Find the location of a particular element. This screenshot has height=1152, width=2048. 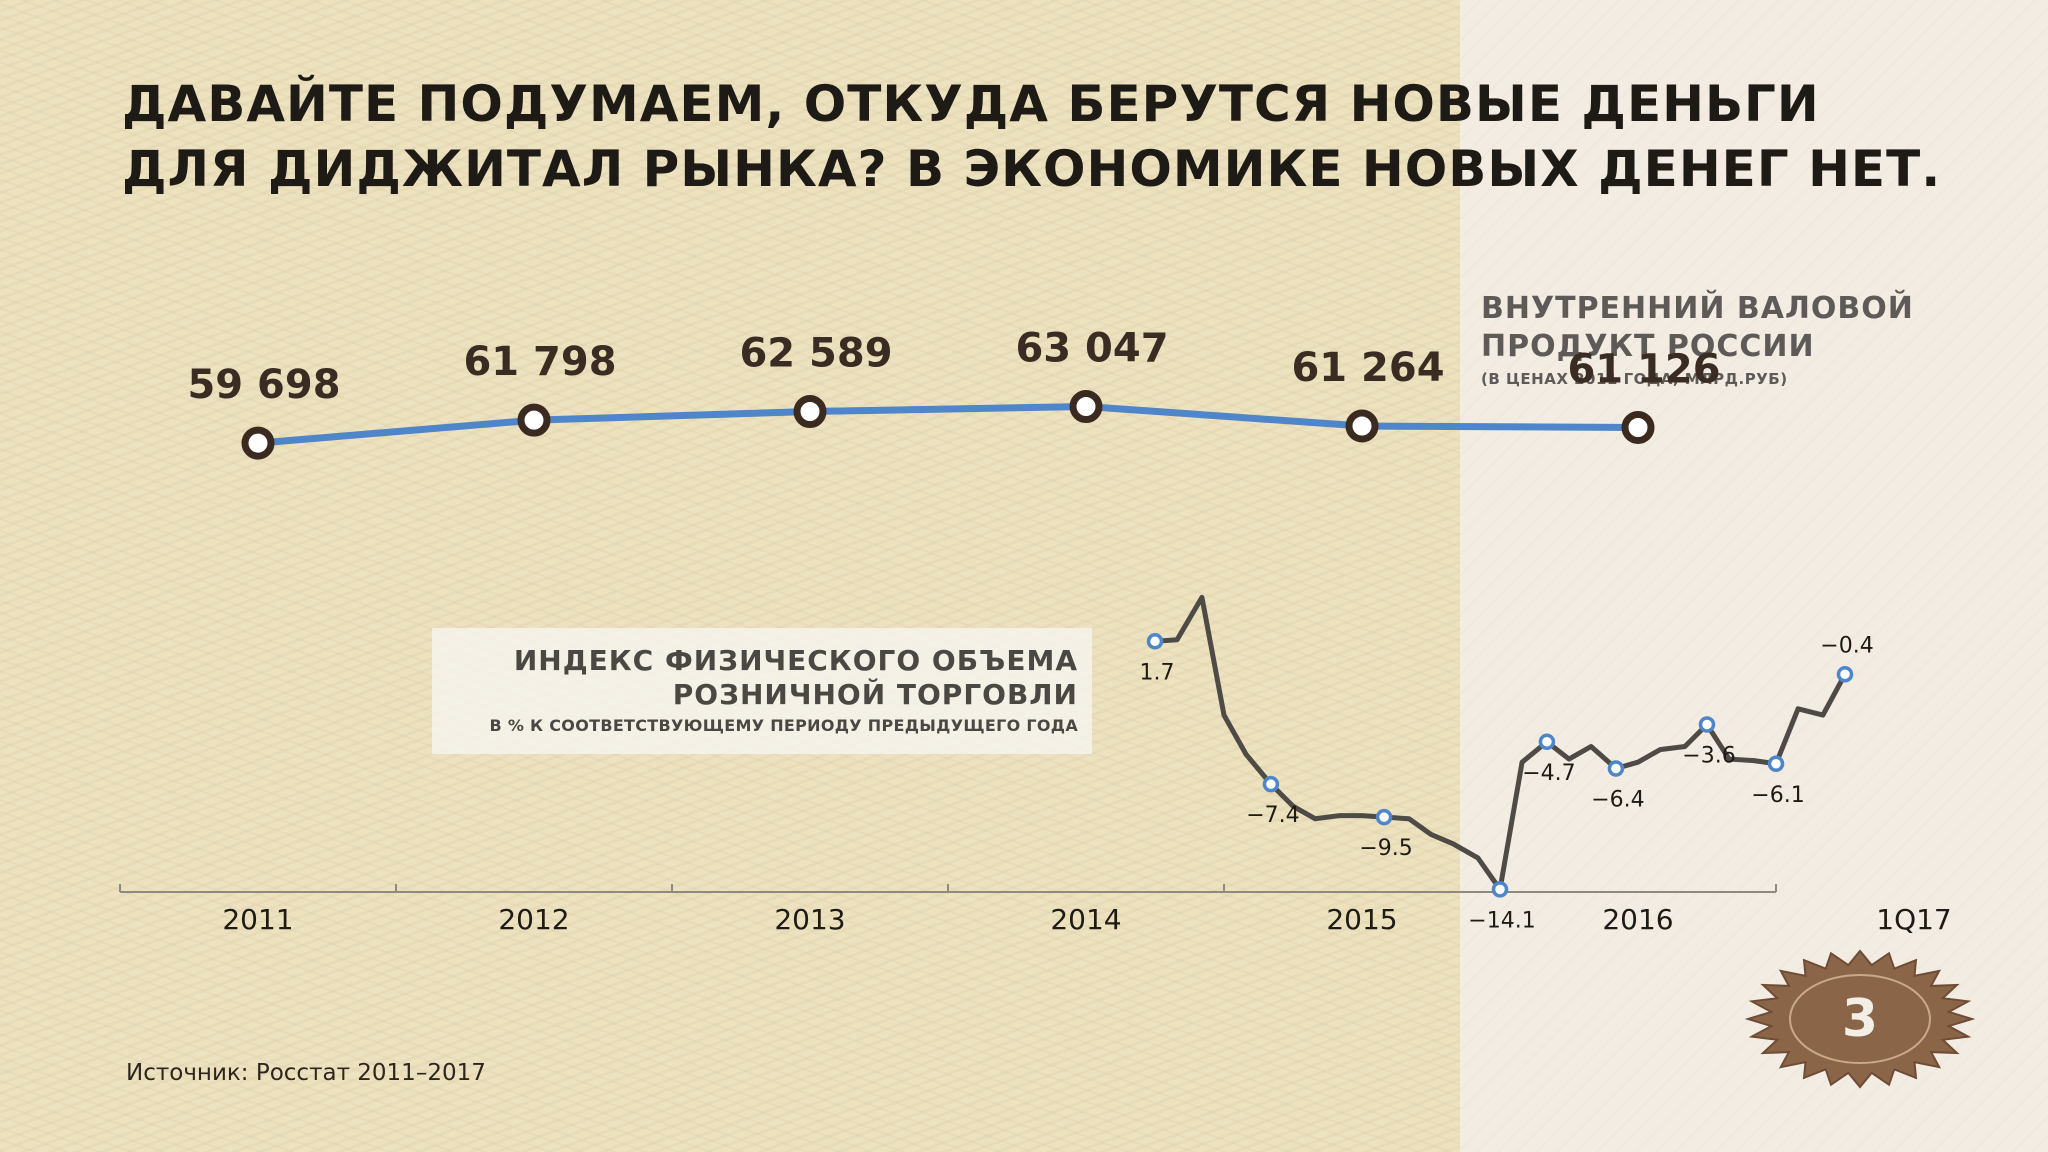

gdp-point-2012 is located at coordinates (534, 420).